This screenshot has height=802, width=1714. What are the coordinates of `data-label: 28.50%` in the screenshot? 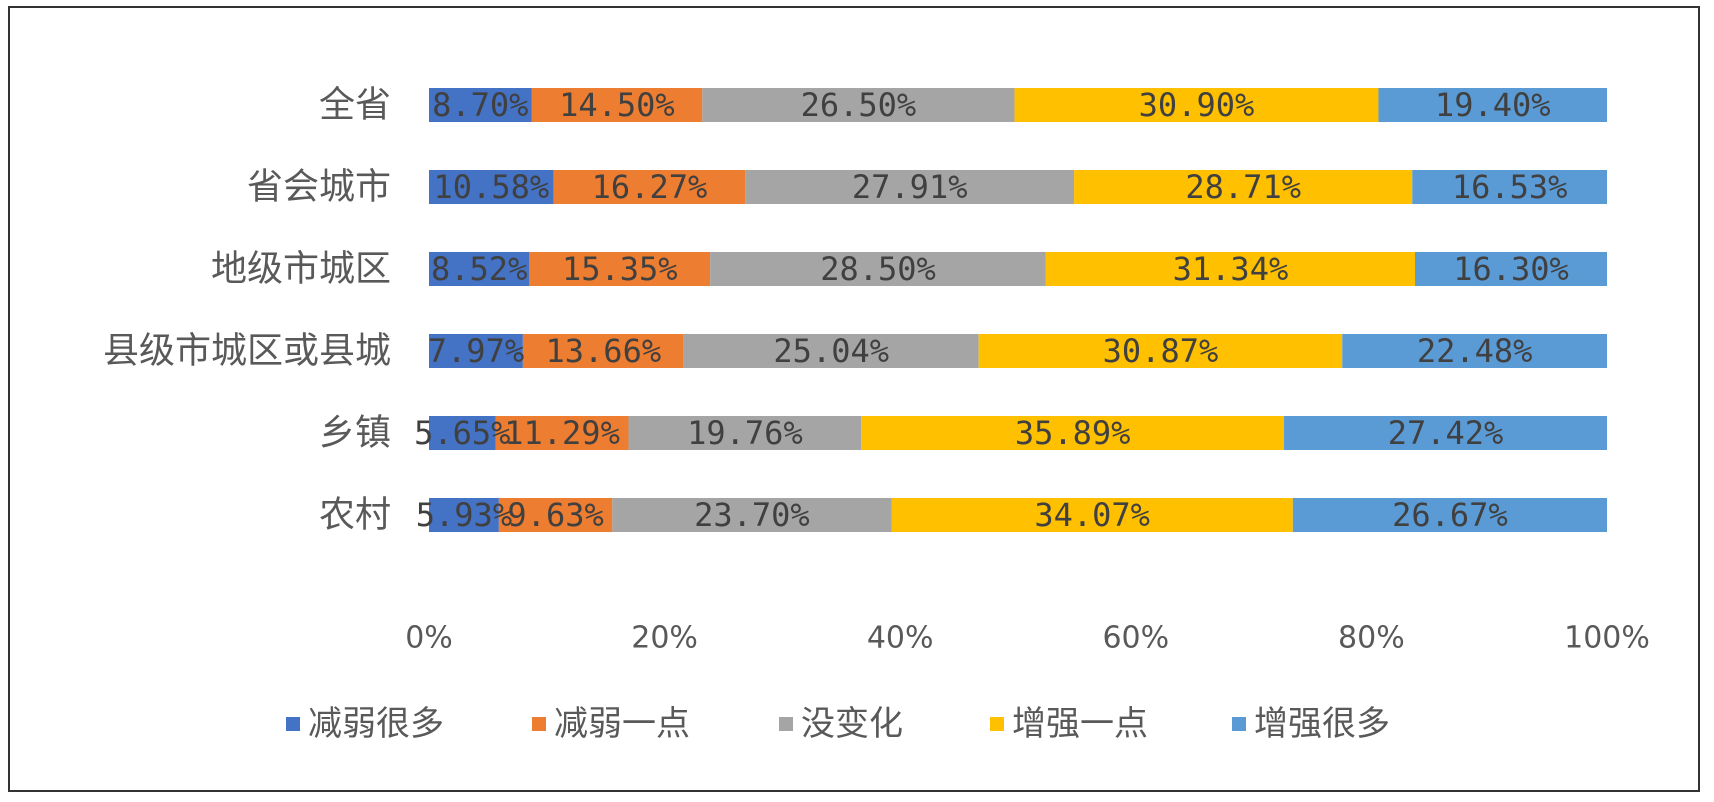 It's located at (878, 269).